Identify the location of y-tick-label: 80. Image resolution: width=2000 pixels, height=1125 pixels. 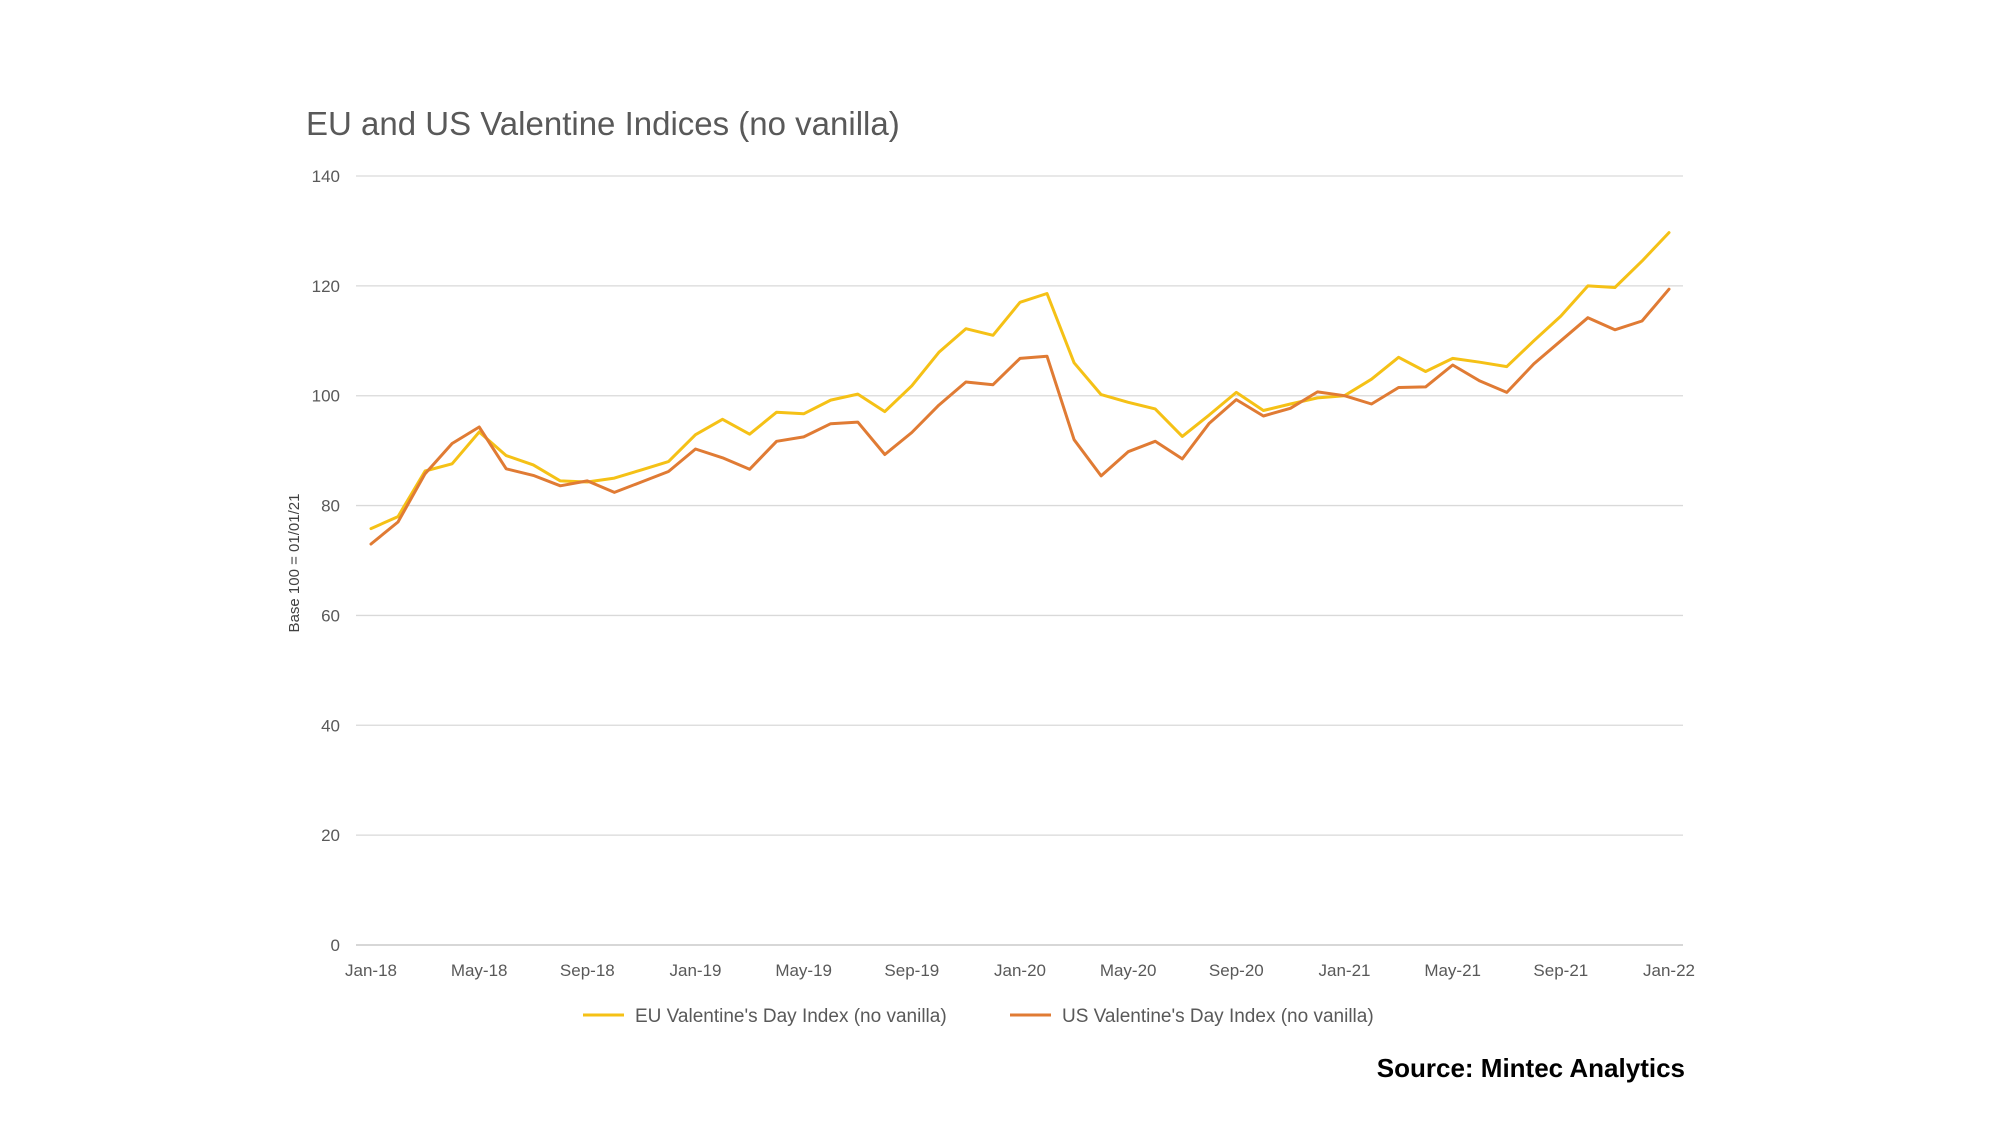
(330, 506).